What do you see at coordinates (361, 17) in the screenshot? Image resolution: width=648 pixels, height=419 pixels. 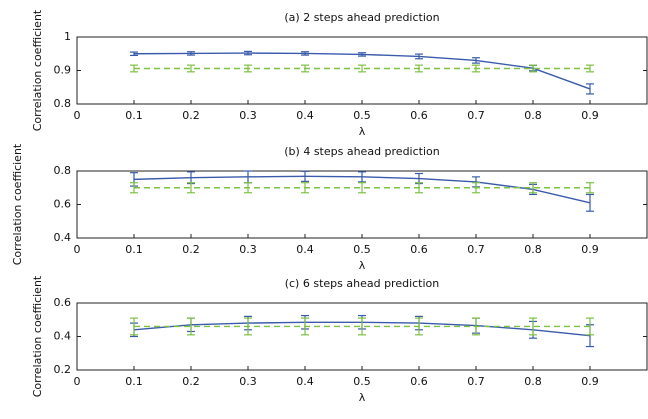 I see `chart-title: (a) 2 steps ahead prediction` at bounding box center [361, 17].